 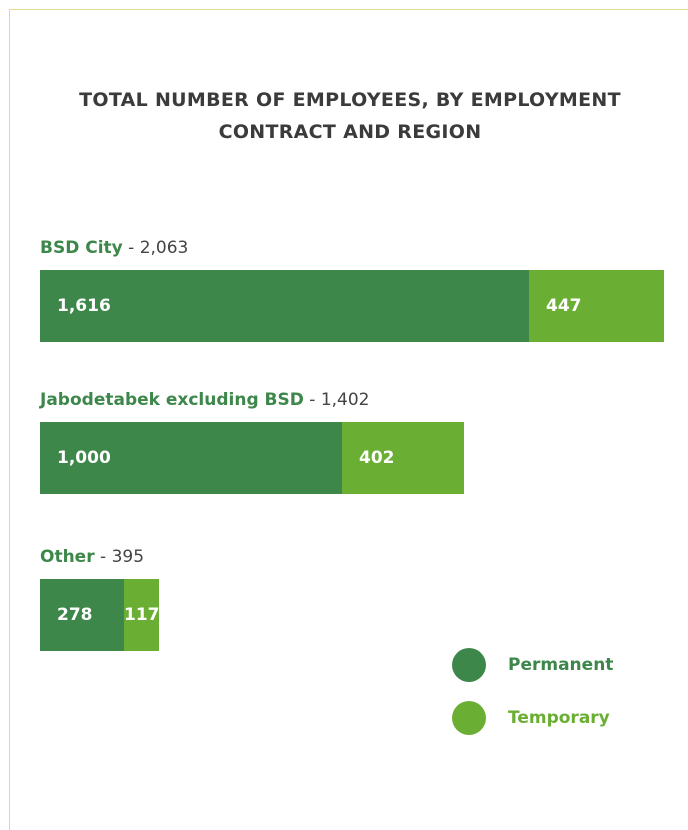 What do you see at coordinates (67, 557) in the screenshot?
I see `category-name: Other` at bounding box center [67, 557].